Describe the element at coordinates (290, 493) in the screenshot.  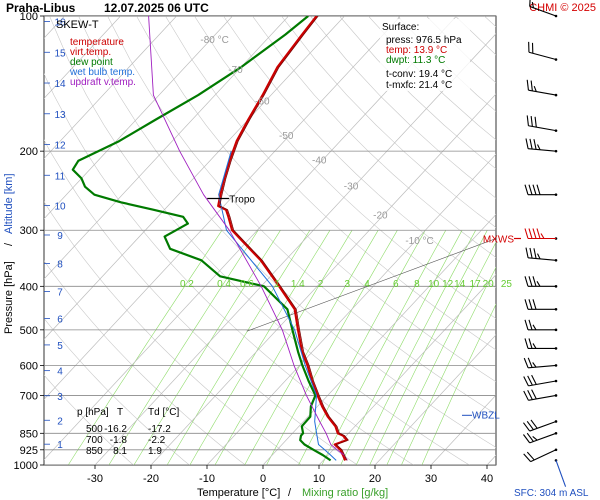
I see `x-axis-title-sep: /` at that location.